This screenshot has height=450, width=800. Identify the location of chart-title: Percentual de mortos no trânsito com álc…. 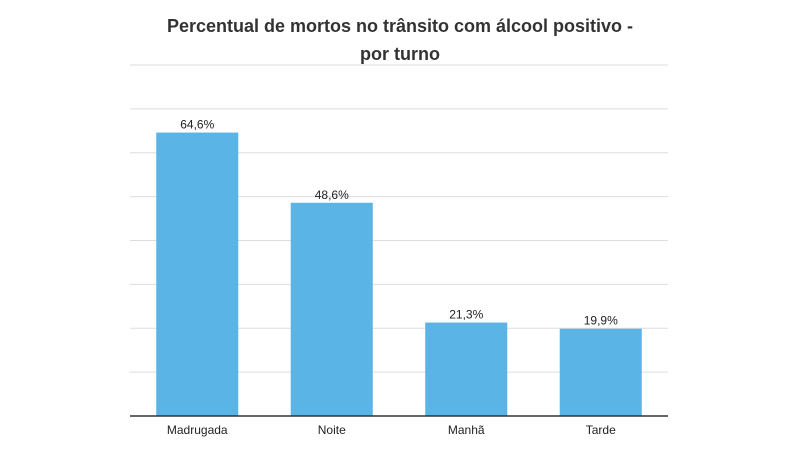
(400, 40).